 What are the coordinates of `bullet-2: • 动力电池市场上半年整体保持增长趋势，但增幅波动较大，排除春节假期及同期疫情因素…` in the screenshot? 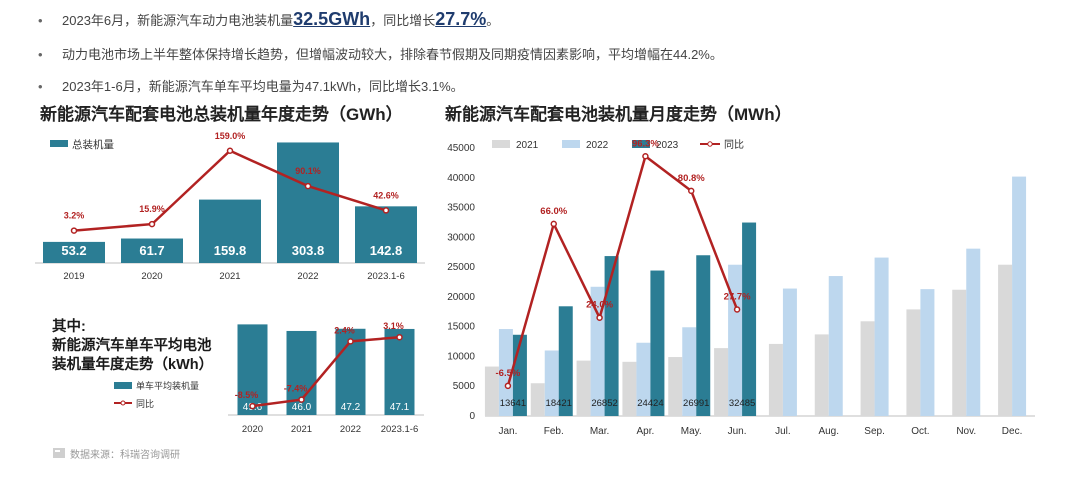 It's located at (380, 53).